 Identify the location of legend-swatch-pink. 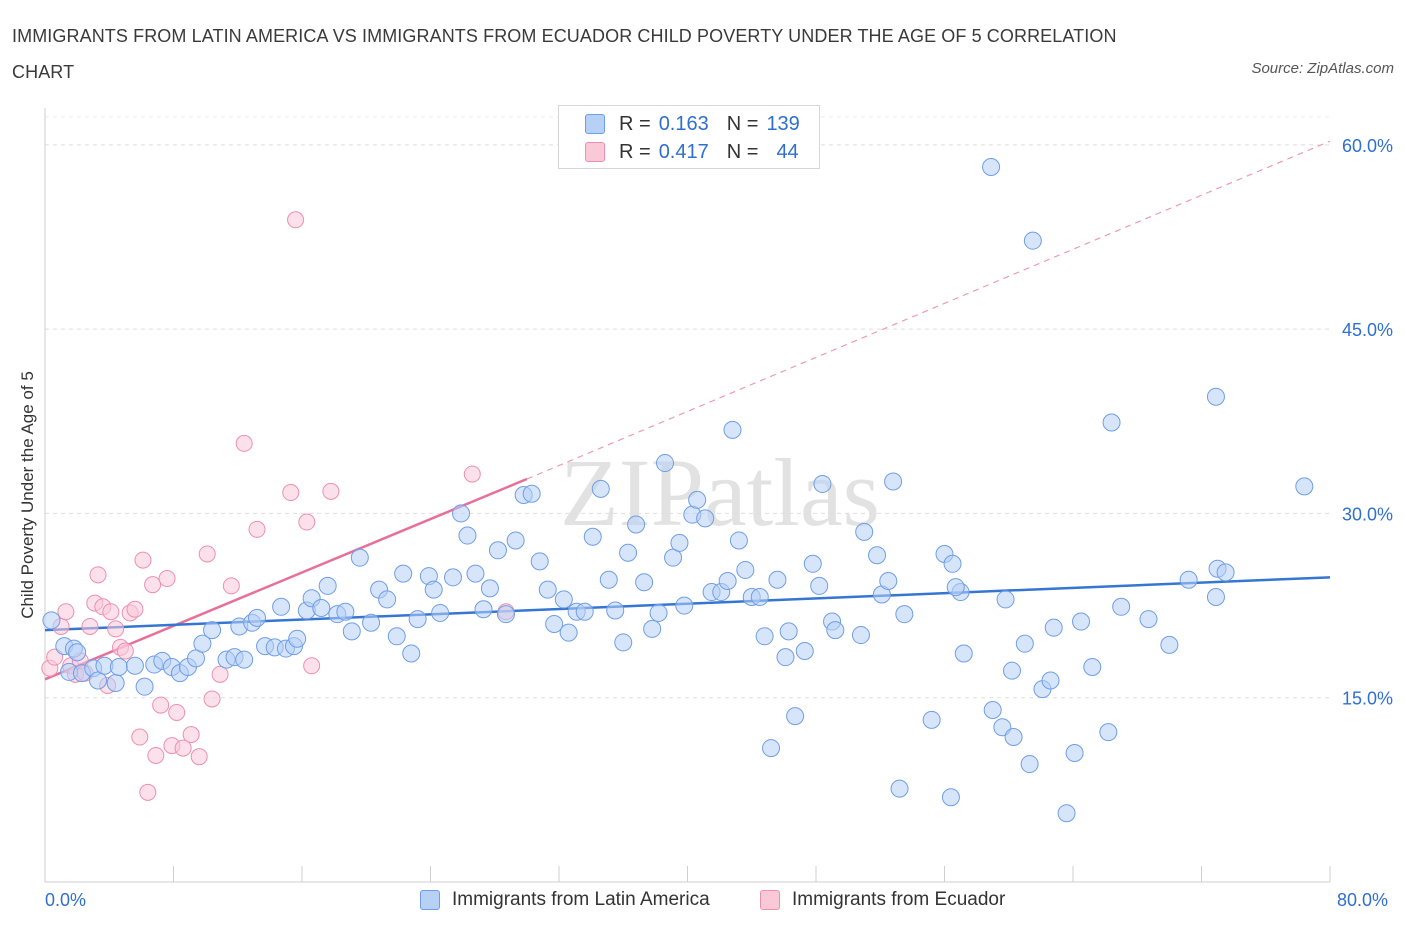
(770, 900).